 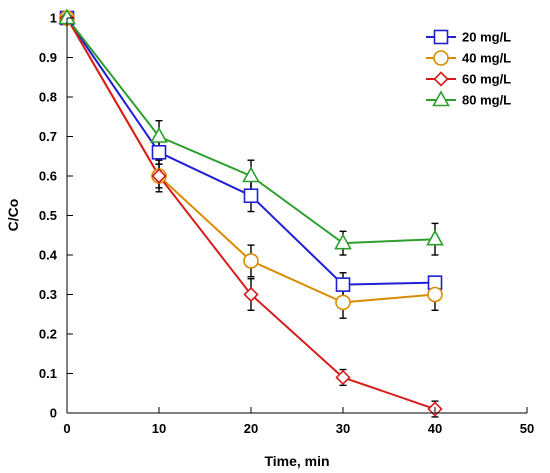 What do you see at coordinates (48, 176) in the screenshot?
I see `y-tick-label: 0.6` at bounding box center [48, 176].